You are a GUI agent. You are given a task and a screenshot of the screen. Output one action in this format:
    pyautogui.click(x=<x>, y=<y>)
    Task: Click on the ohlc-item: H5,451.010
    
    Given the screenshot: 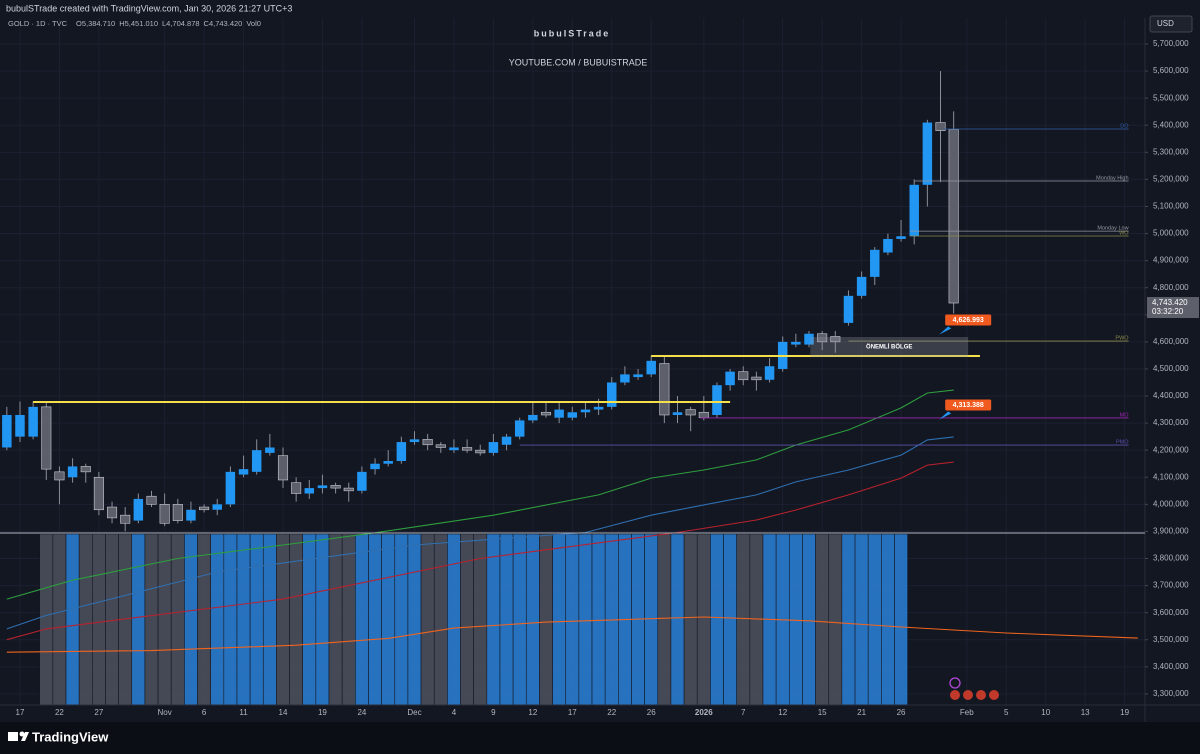 What is the action you would take?
    pyautogui.click(x=138, y=23)
    